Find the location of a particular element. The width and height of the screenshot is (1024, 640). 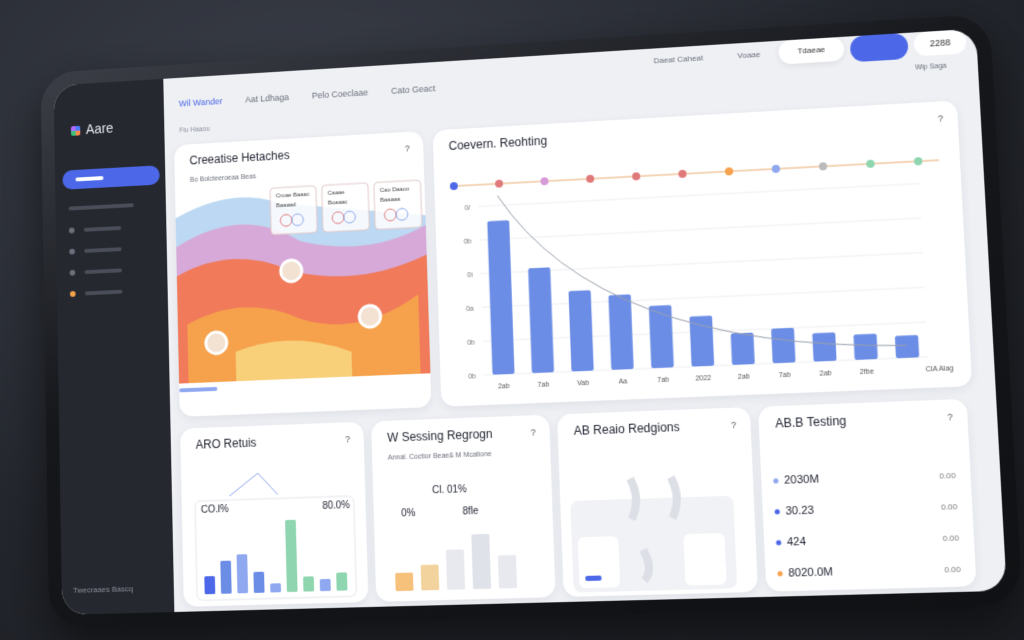

row-label: 8020.0M is located at coordinates (810, 573).